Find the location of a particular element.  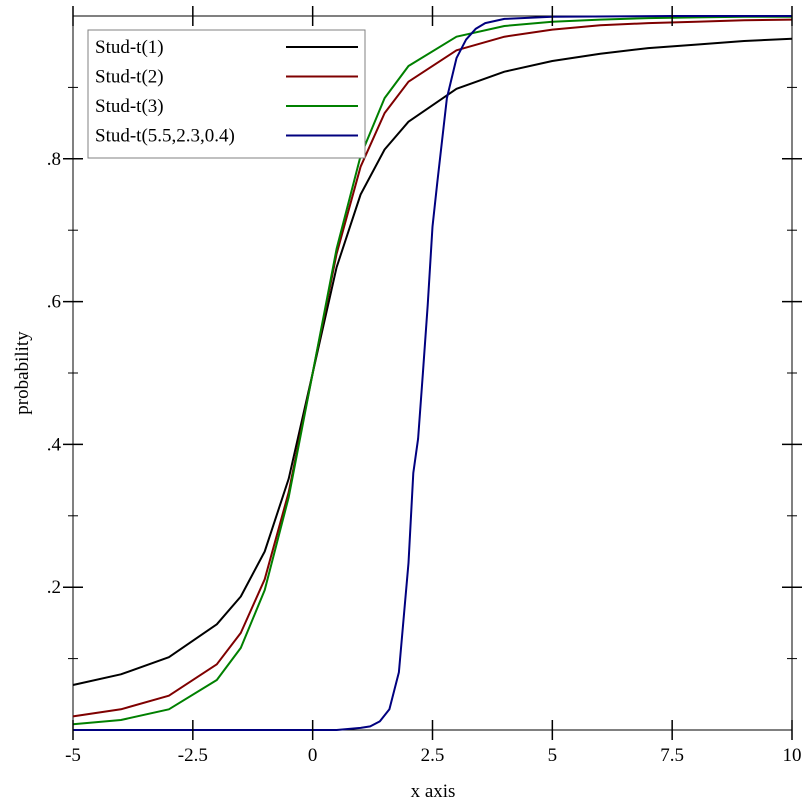

y-tick-label: .2 is located at coordinates (54, 587).